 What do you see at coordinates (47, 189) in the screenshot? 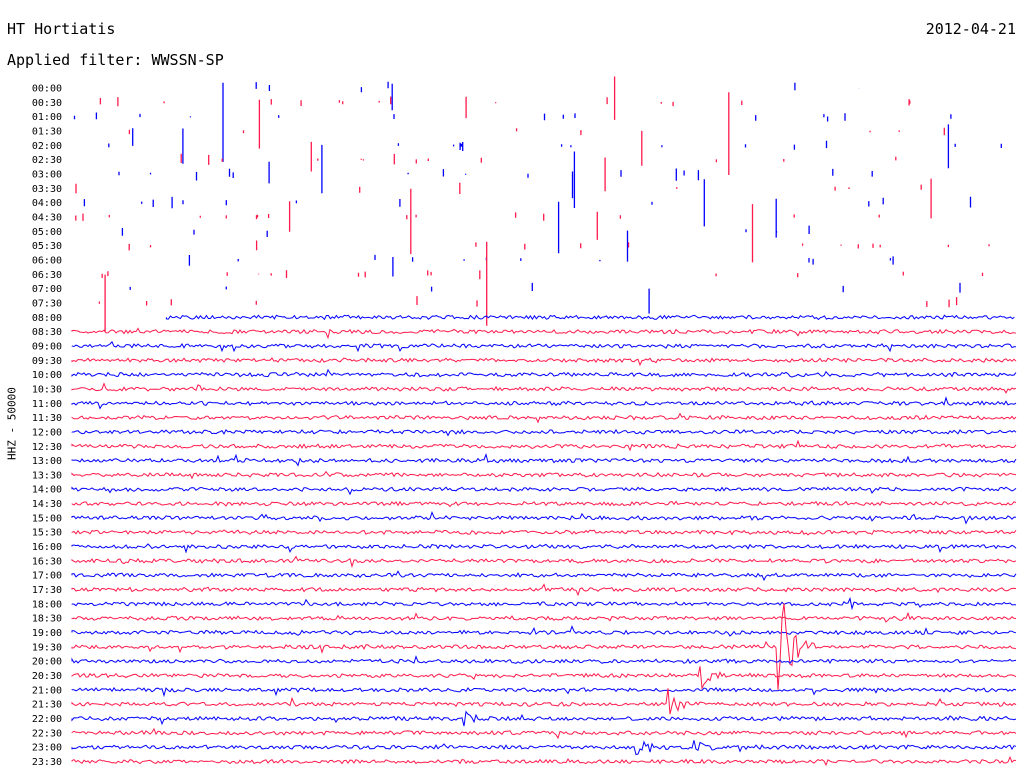
I see `row-label: 03:30` at bounding box center [47, 189].